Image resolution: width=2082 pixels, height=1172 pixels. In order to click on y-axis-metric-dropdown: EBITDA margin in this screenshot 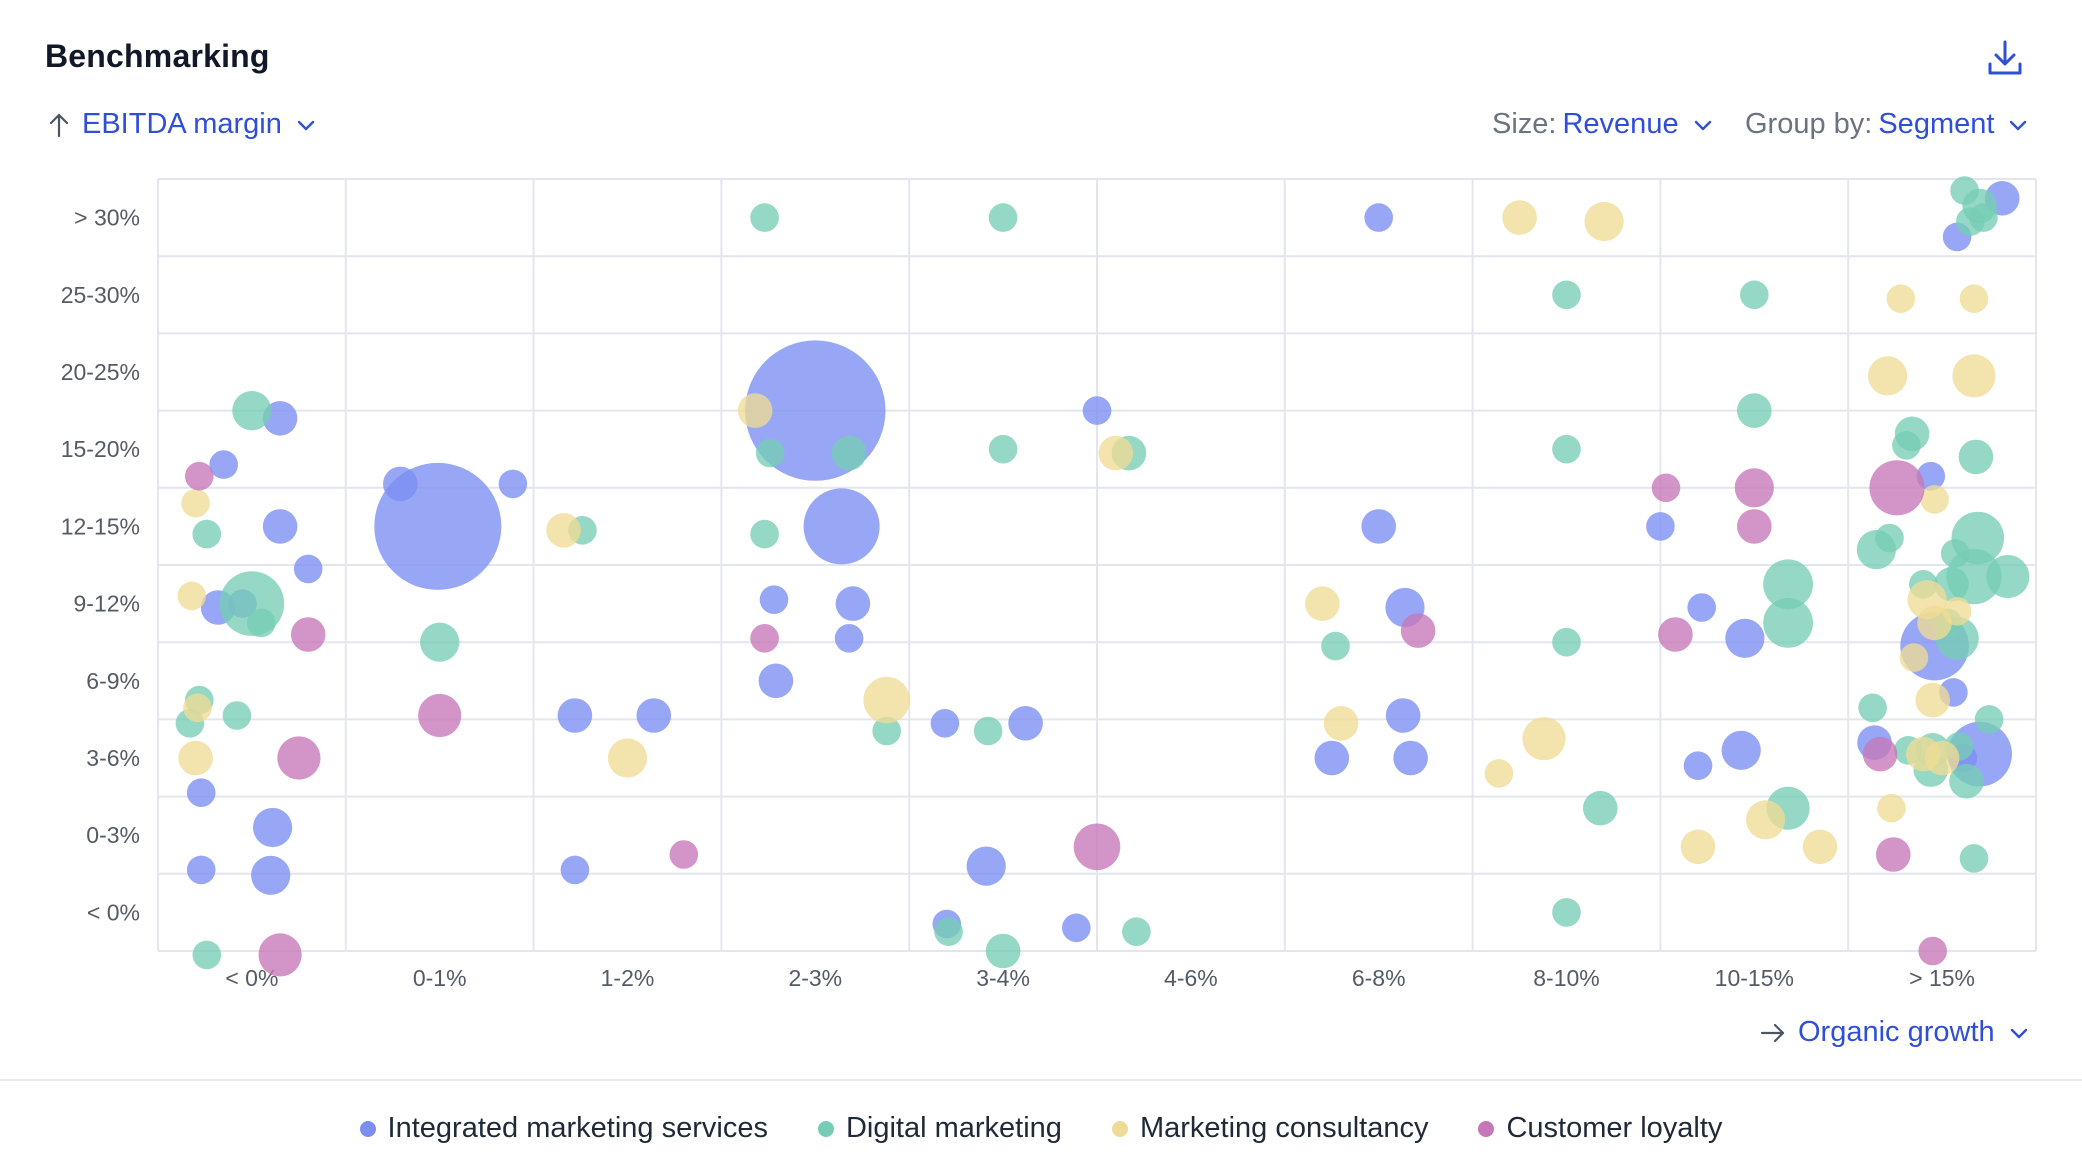, I will do `click(182, 124)`.